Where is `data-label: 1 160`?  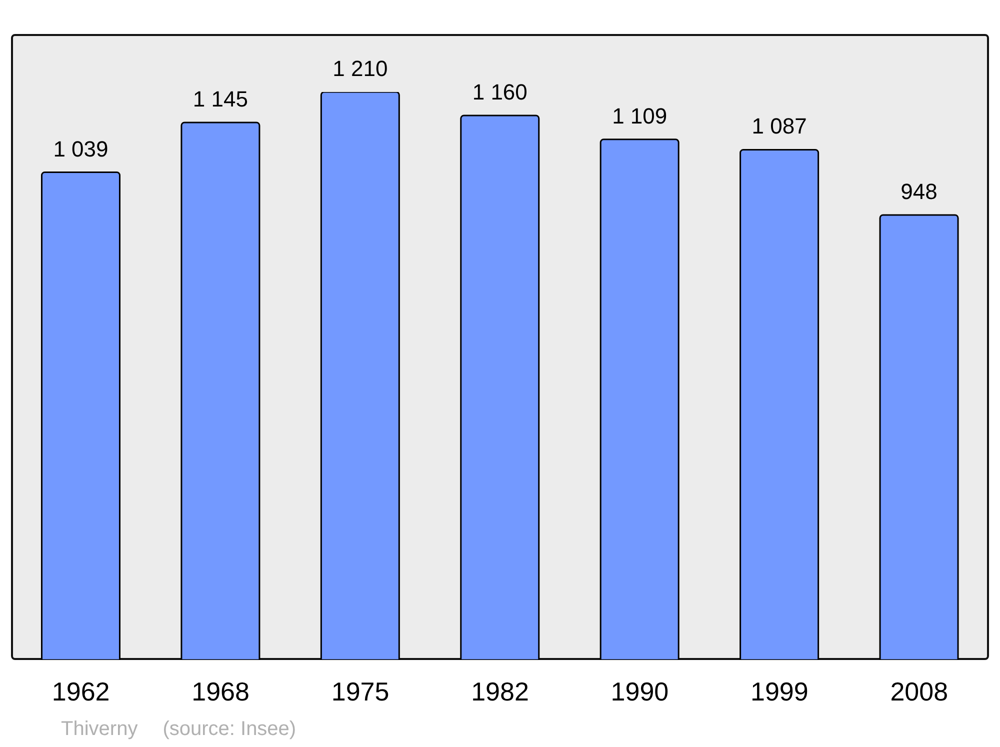
data-label: 1 160 is located at coordinates (500, 91).